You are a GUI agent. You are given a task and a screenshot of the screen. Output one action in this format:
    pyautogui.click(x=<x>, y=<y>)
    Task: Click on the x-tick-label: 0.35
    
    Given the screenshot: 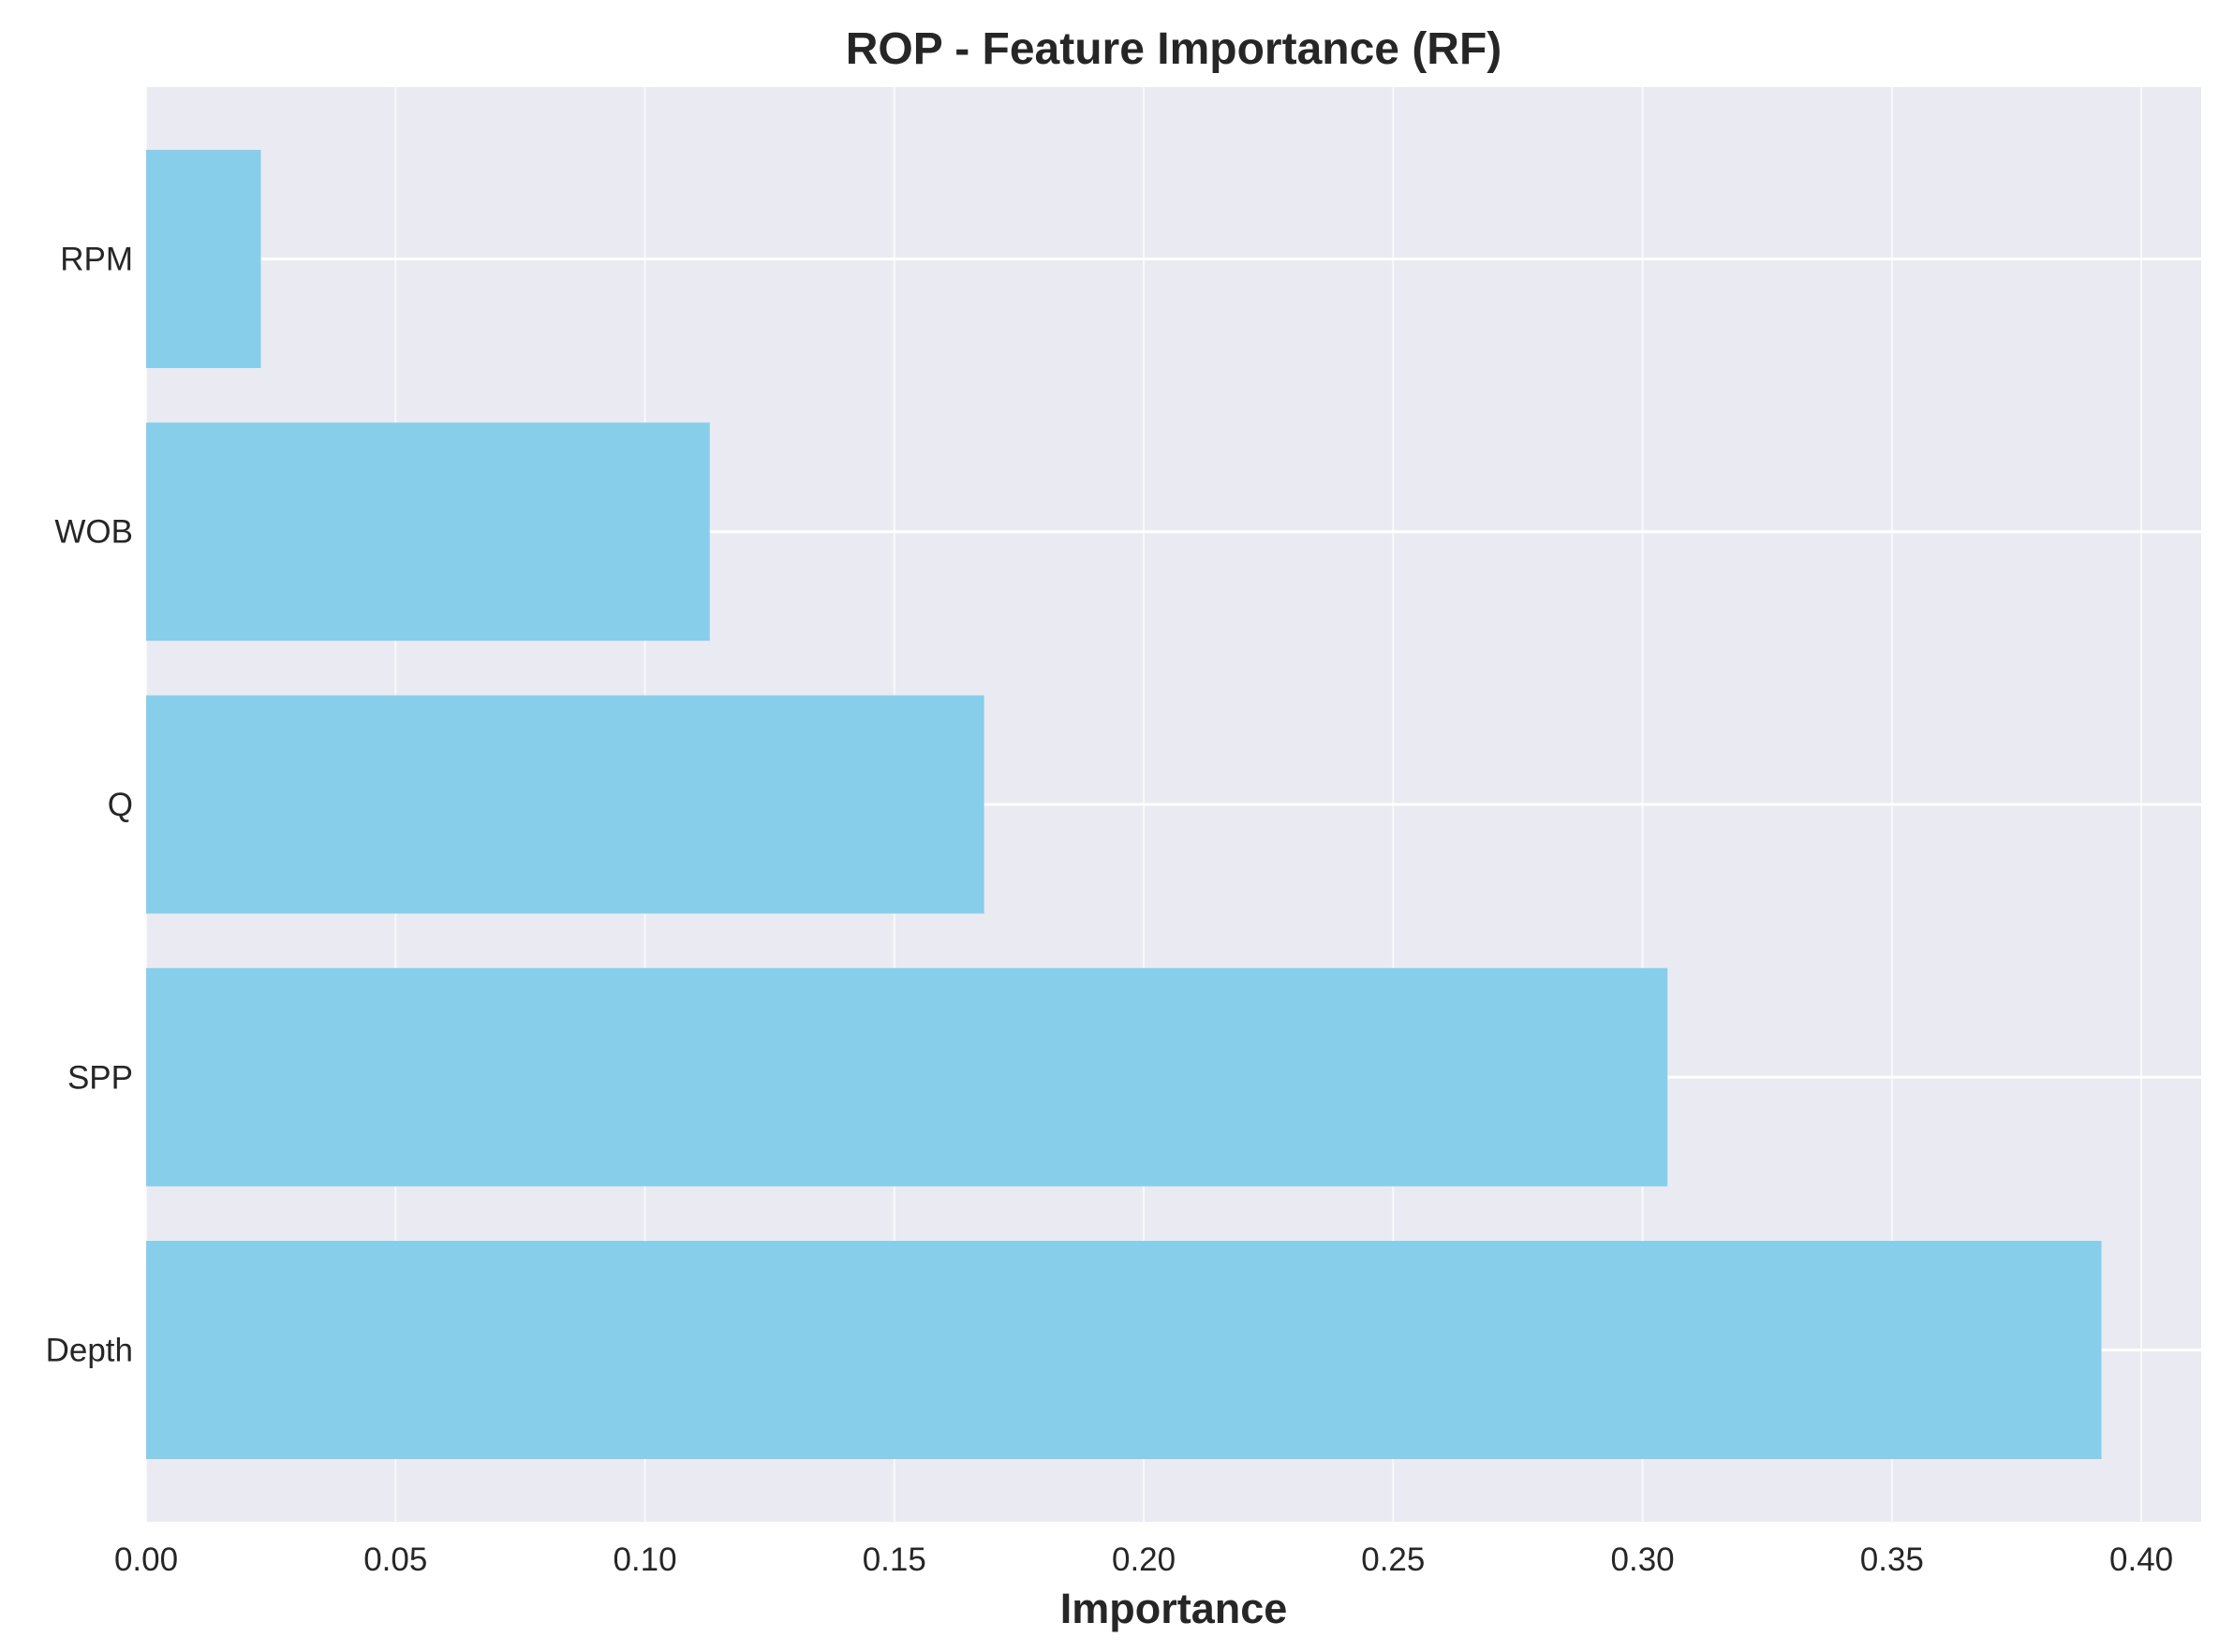 What is the action you would take?
    pyautogui.click(x=1892, y=1559)
    